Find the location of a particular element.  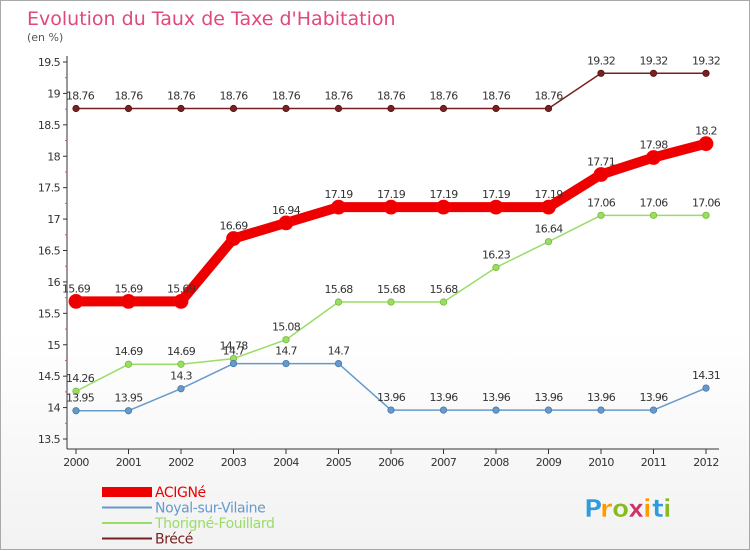

x-tick-label: 2001 is located at coordinates (129, 462).